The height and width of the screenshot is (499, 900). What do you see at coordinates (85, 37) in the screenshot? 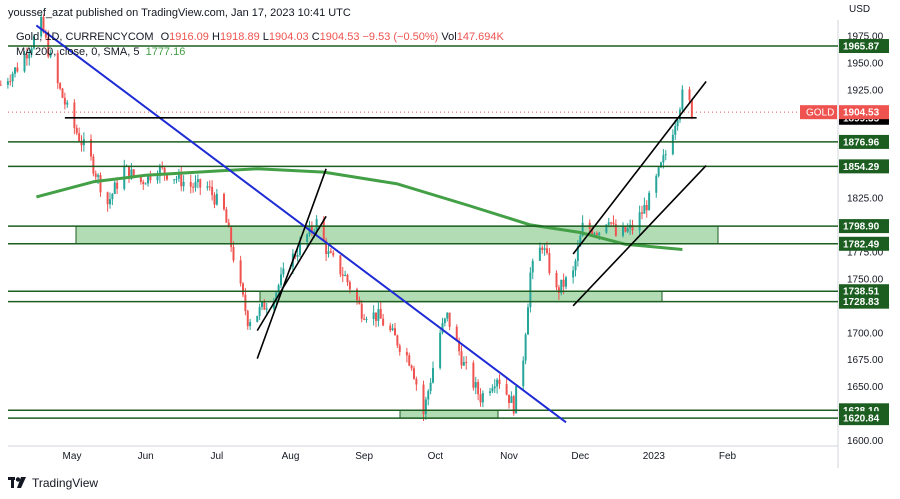
I see `symbol-name: Gold, 1D, CURRENCYCOM` at bounding box center [85, 37].